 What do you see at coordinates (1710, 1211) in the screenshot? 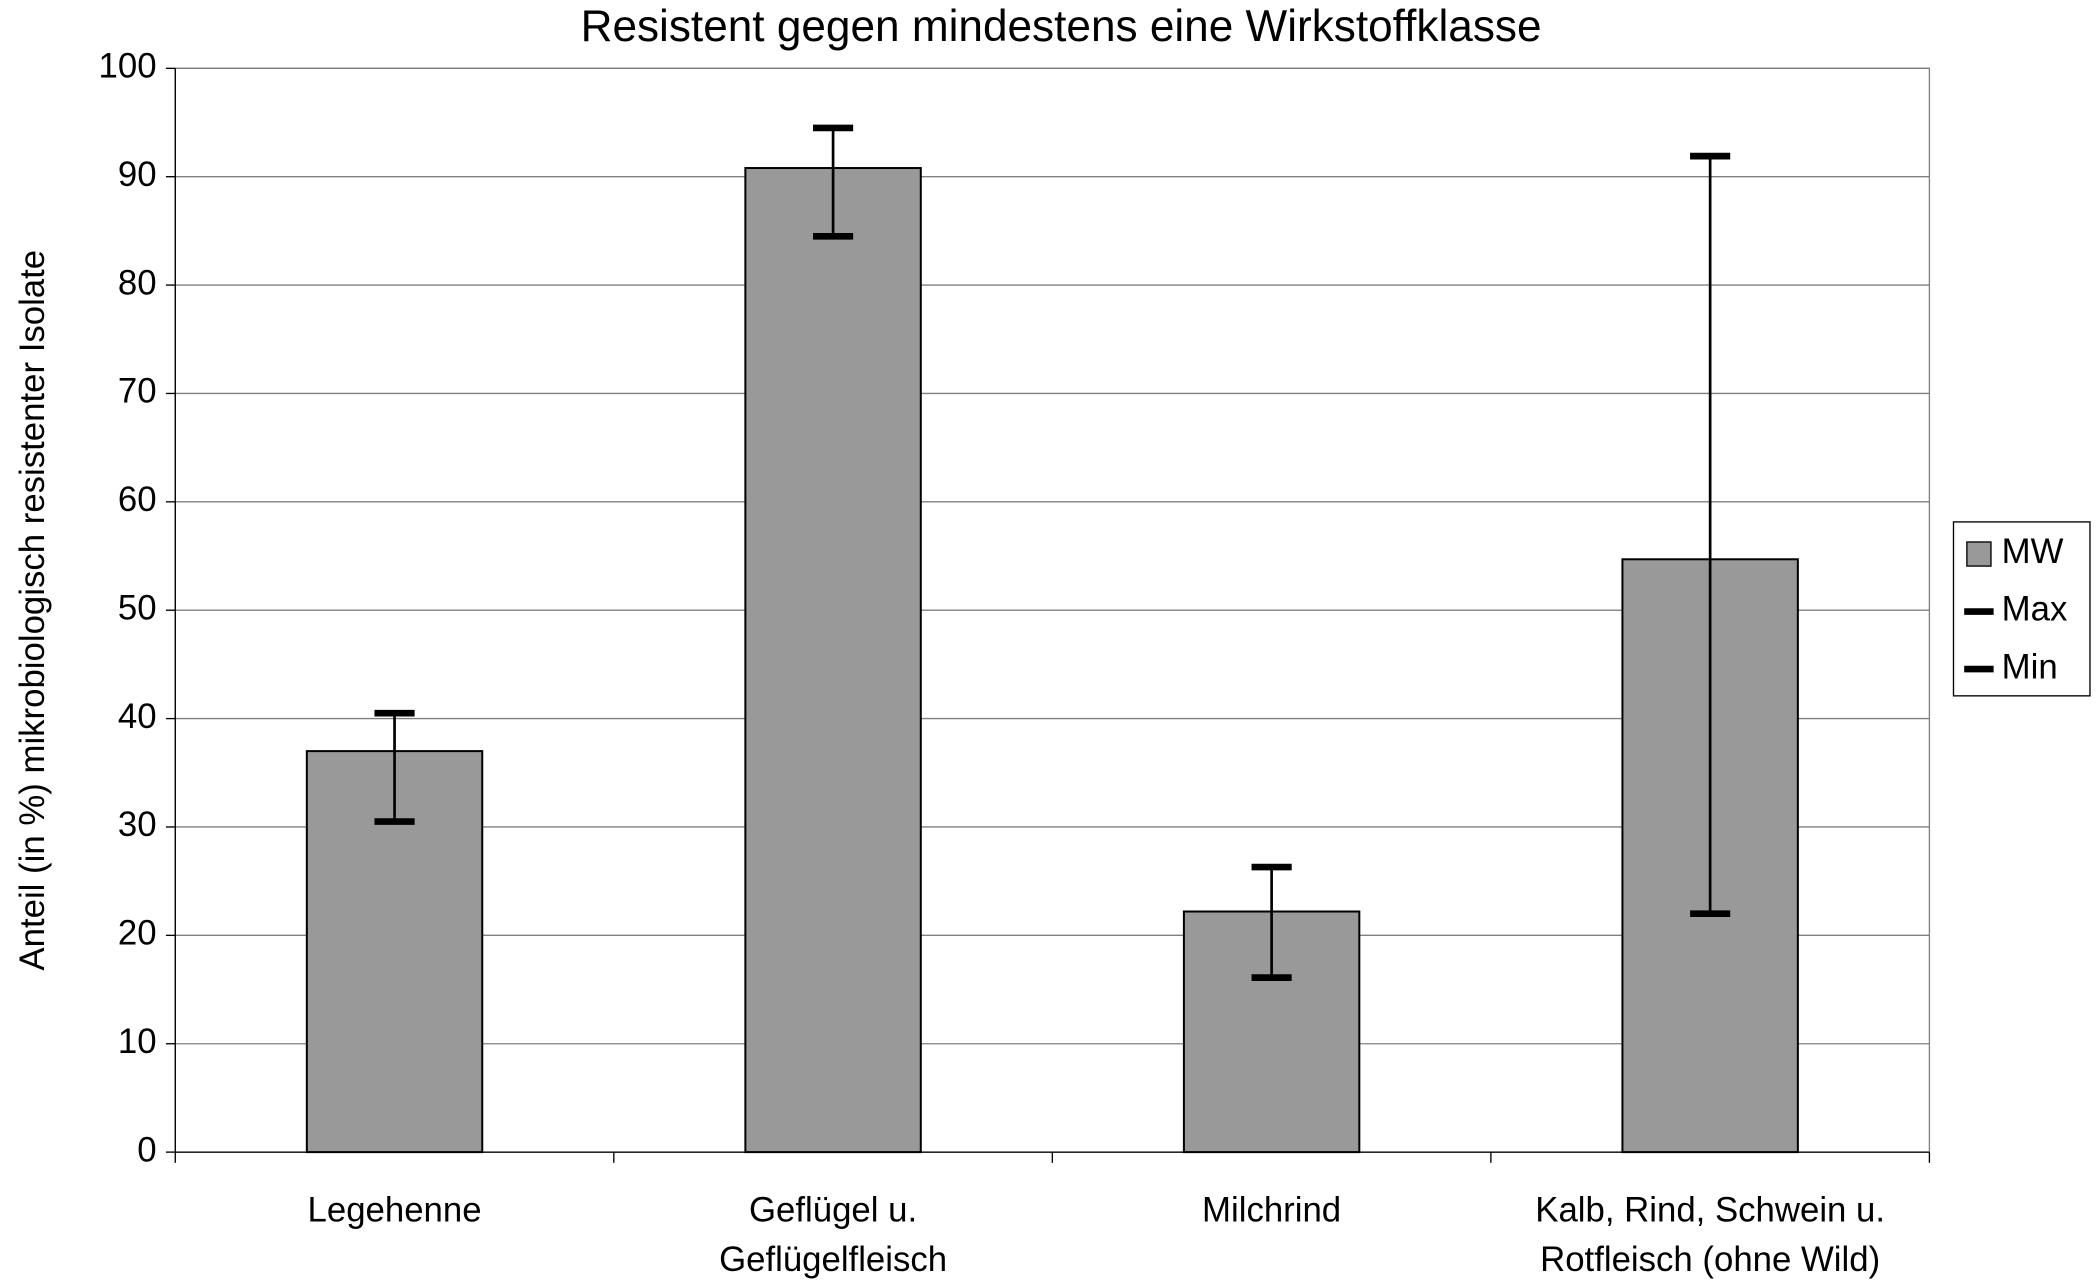
I see `x-tick-label: Kalb, Rind, Schwein u.` at bounding box center [1710, 1211].